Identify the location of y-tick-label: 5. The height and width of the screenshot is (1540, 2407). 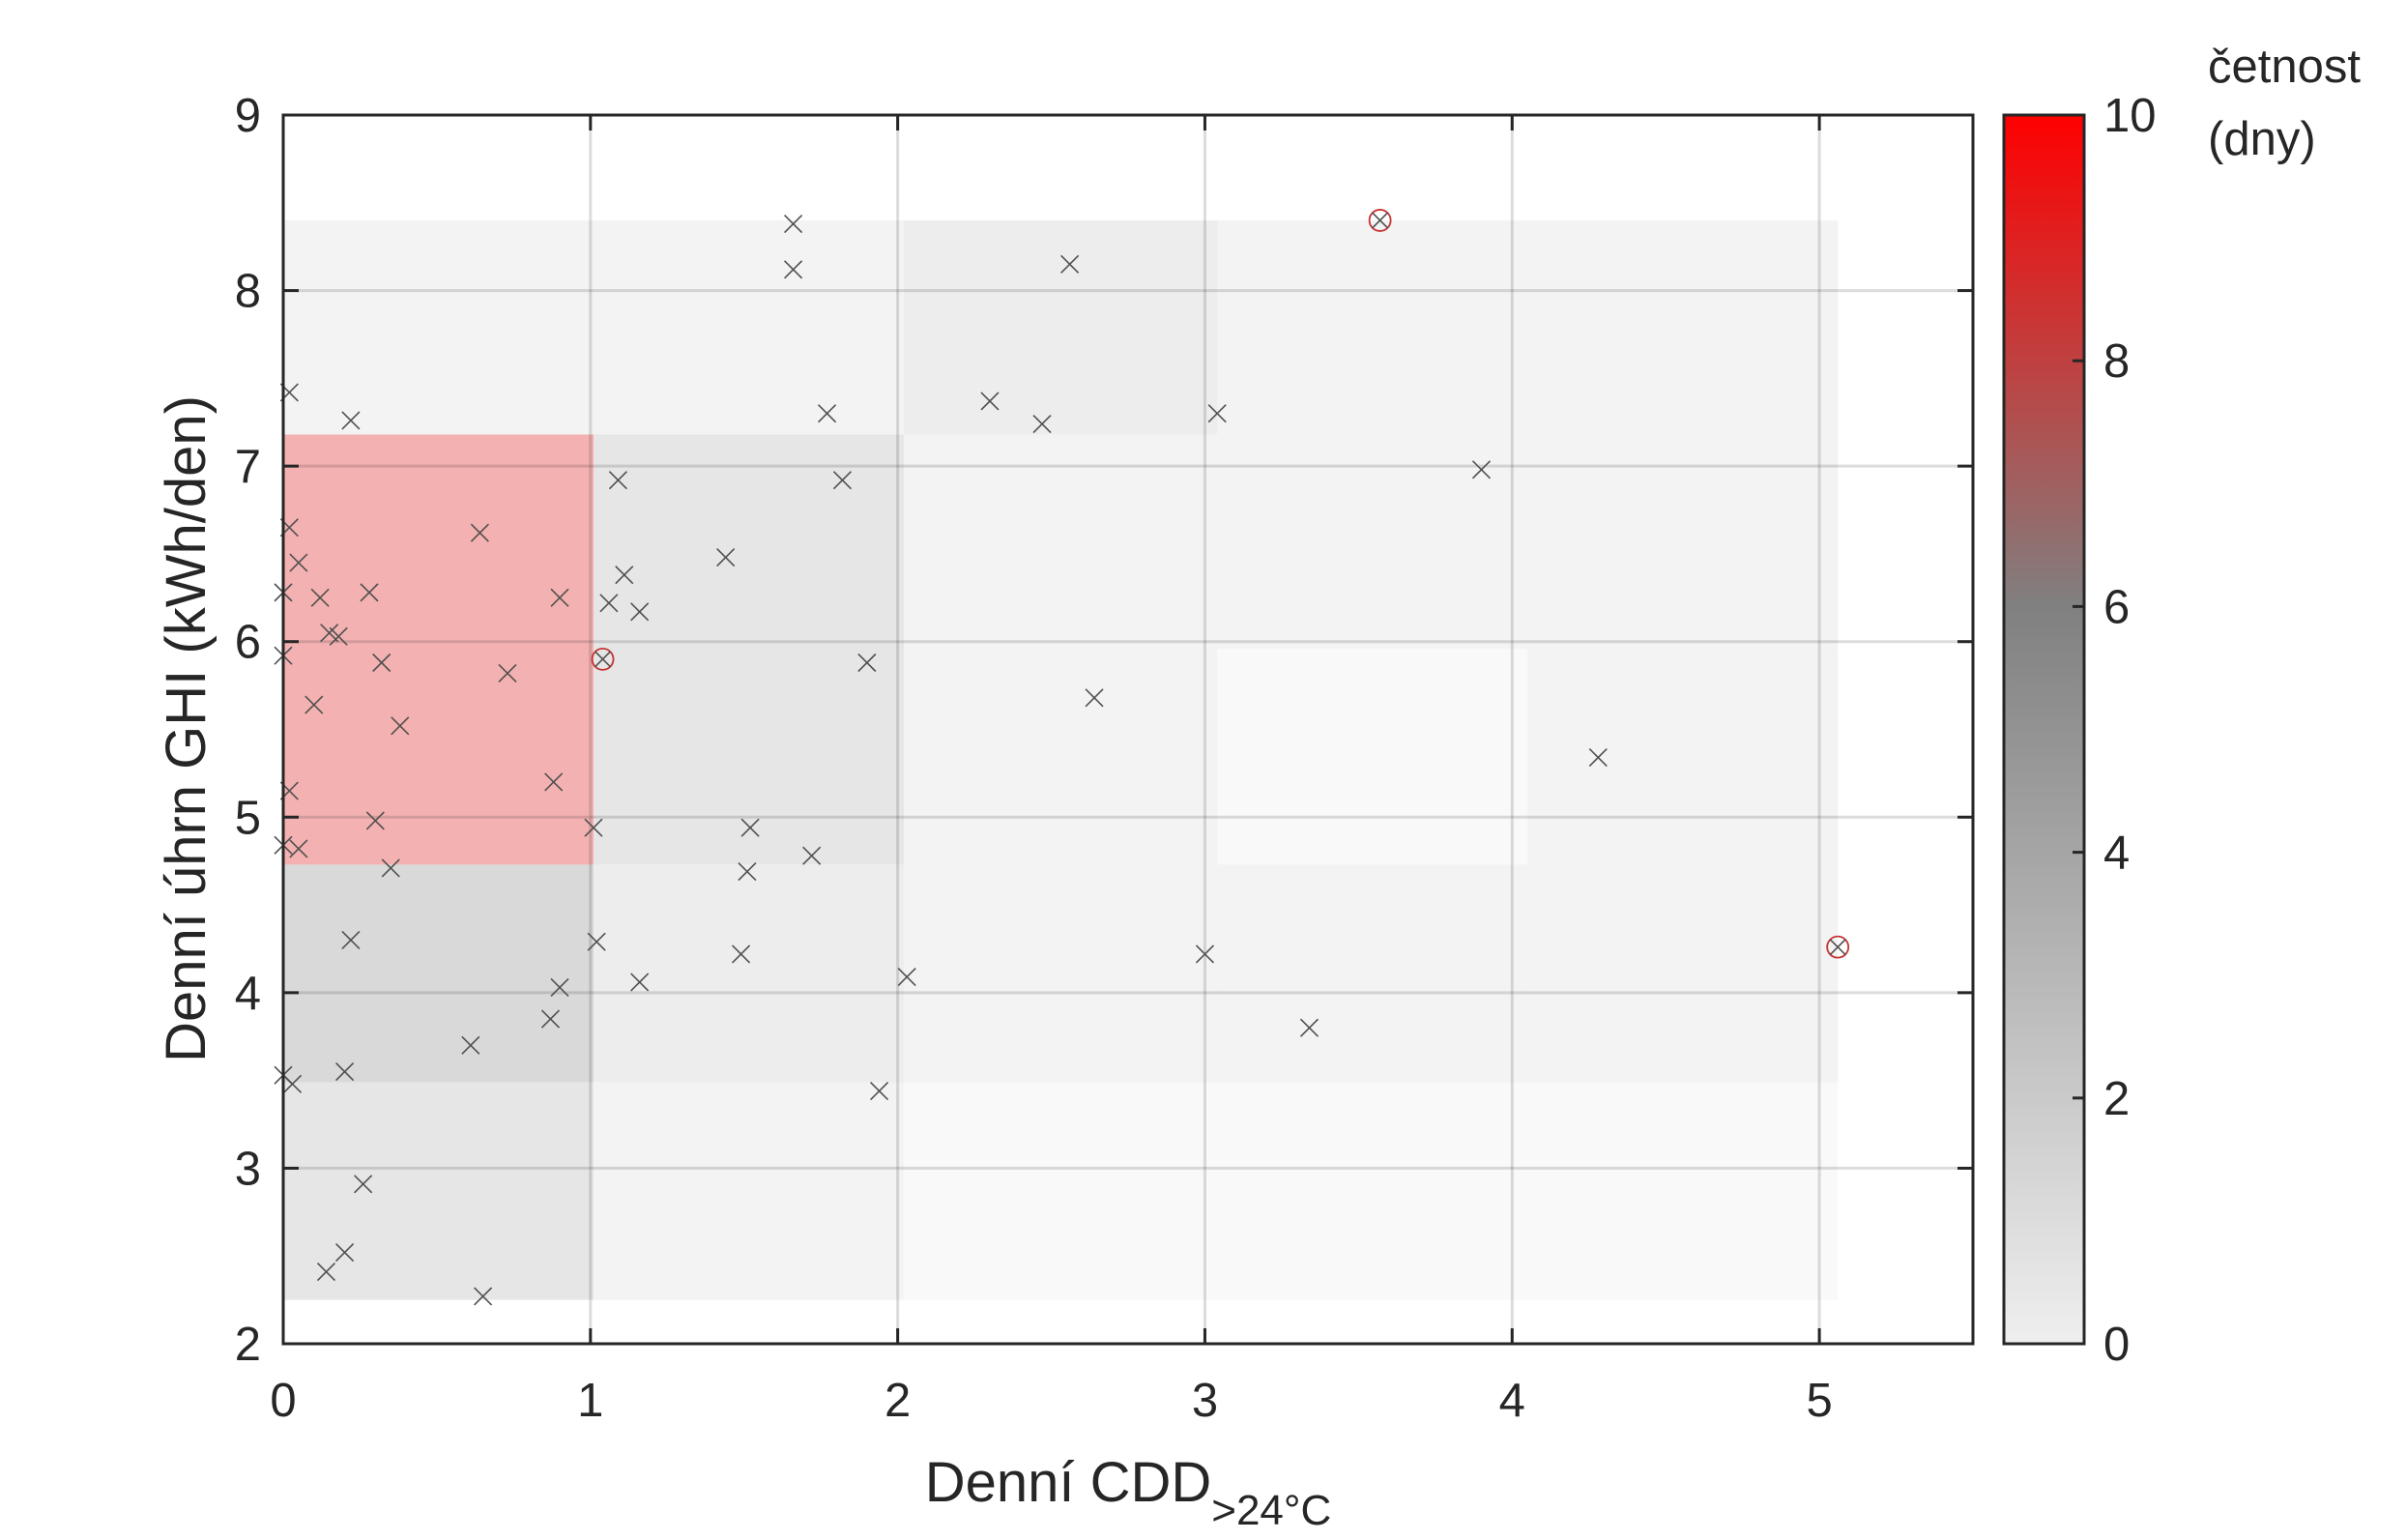
(248, 818).